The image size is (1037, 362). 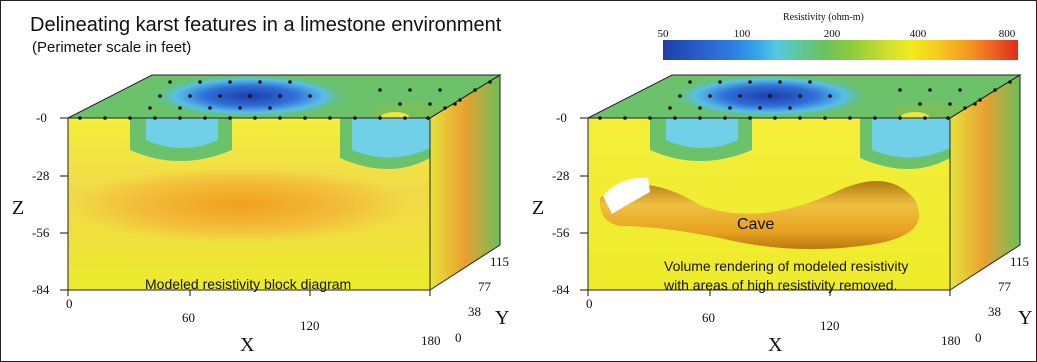 I want to click on right-panel-caption-line2: with areas of high resistivity removed., so click(x=781, y=285).